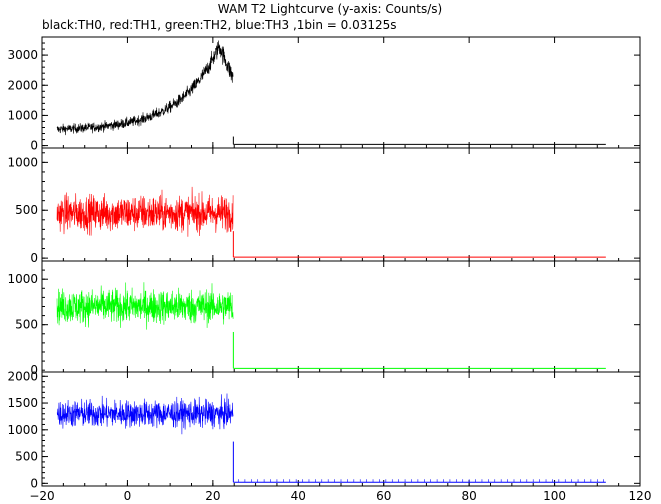 The width and height of the screenshot is (661, 504). What do you see at coordinates (41, 496) in the screenshot?
I see `x-tick-label: −20` at bounding box center [41, 496].